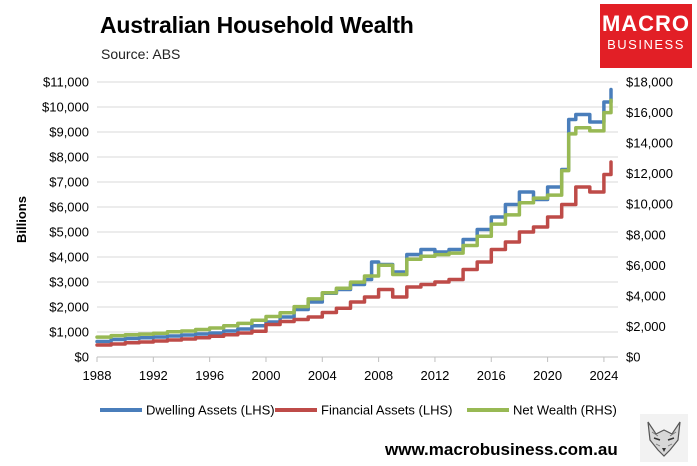  What do you see at coordinates (646, 326) in the screenshot?
I see `right-axis-tick-label: $2,000` at bounding box center [646, 326].